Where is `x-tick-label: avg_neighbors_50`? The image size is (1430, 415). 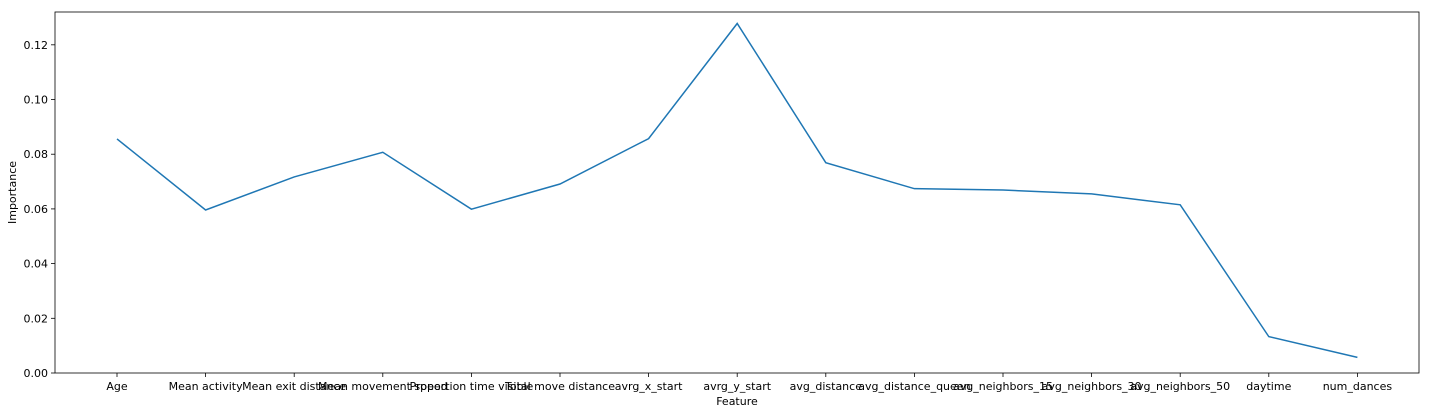
x-tick-label: avg_neighbors_50 is located at coordinates (1180, 386).